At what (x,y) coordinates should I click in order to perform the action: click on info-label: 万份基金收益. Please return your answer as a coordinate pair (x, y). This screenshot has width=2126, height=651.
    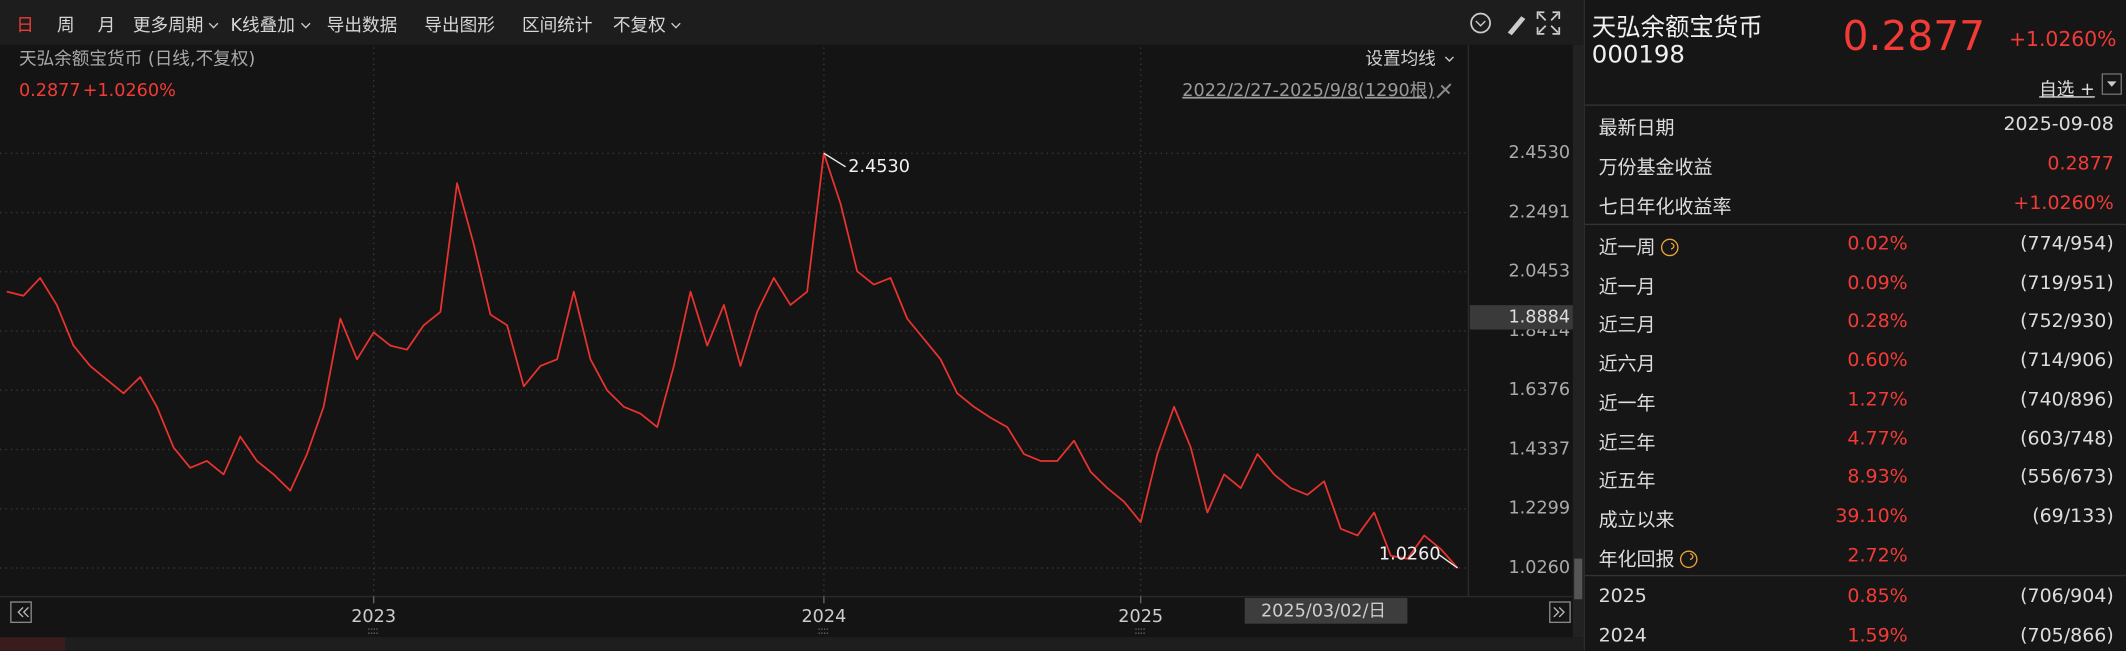
    Looking at the image, I should click on (1655, 168).